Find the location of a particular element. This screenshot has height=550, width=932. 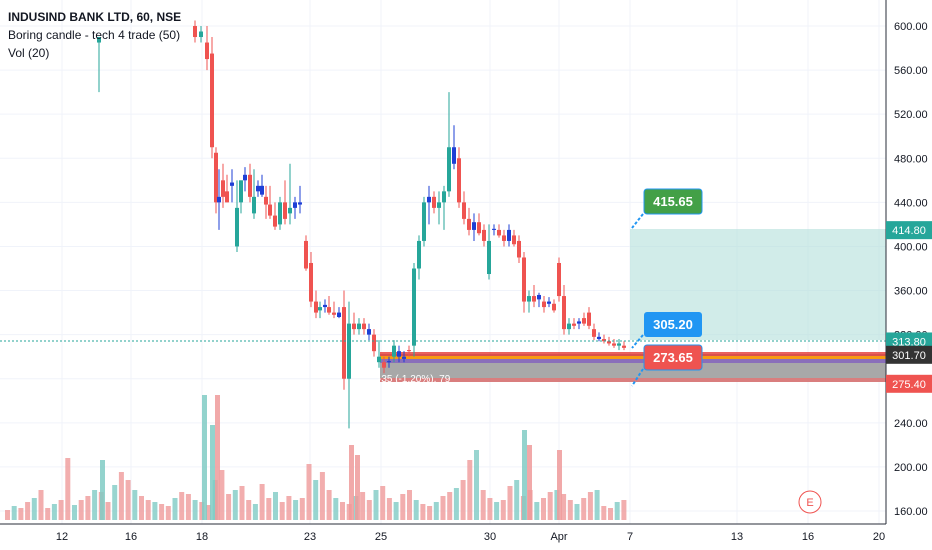

price-tag-label: 313.80 is located at coordinates (909, 342).